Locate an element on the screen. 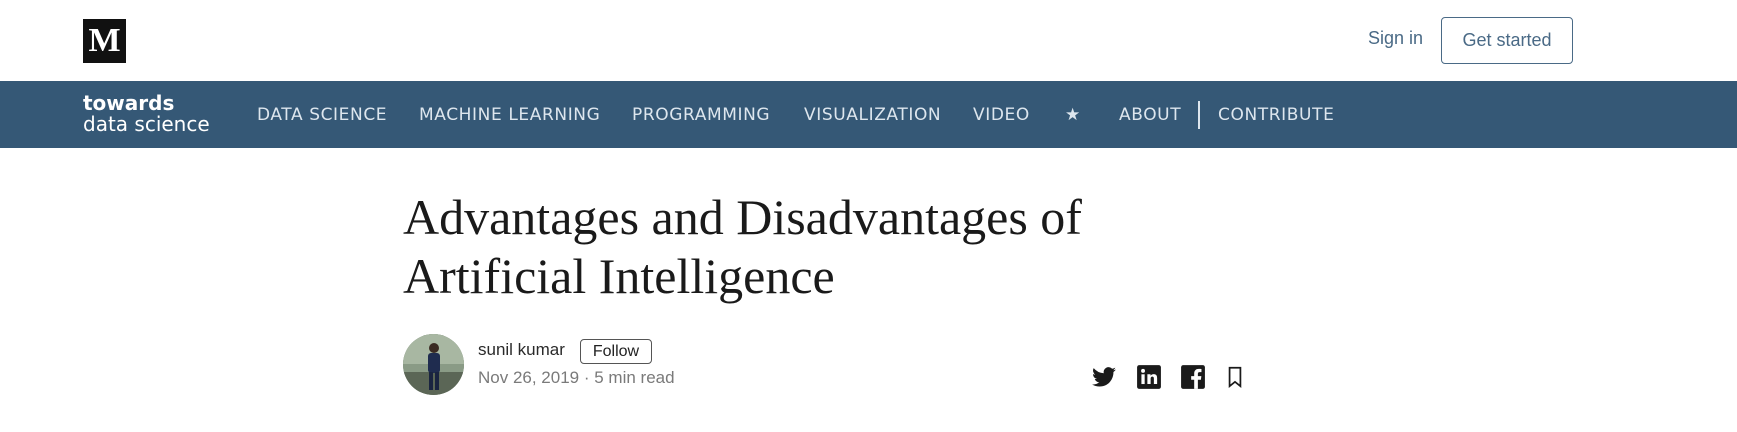 Image resolution: width=1737 pixels, height=432 pixels. publication-logo-line1: towards is located at coordinates (129, 103).